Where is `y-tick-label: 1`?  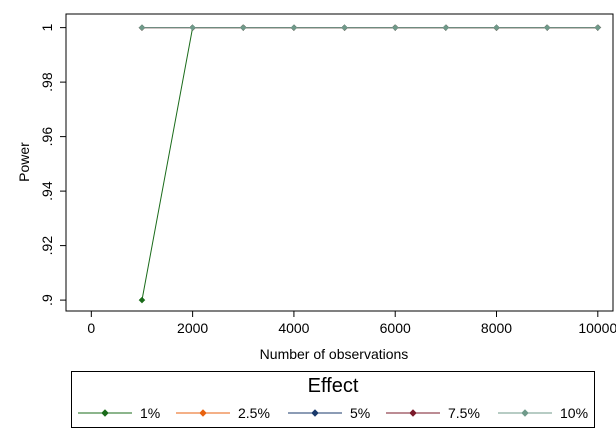 y-tick-label: 1 is located at coordinates (47, 28).